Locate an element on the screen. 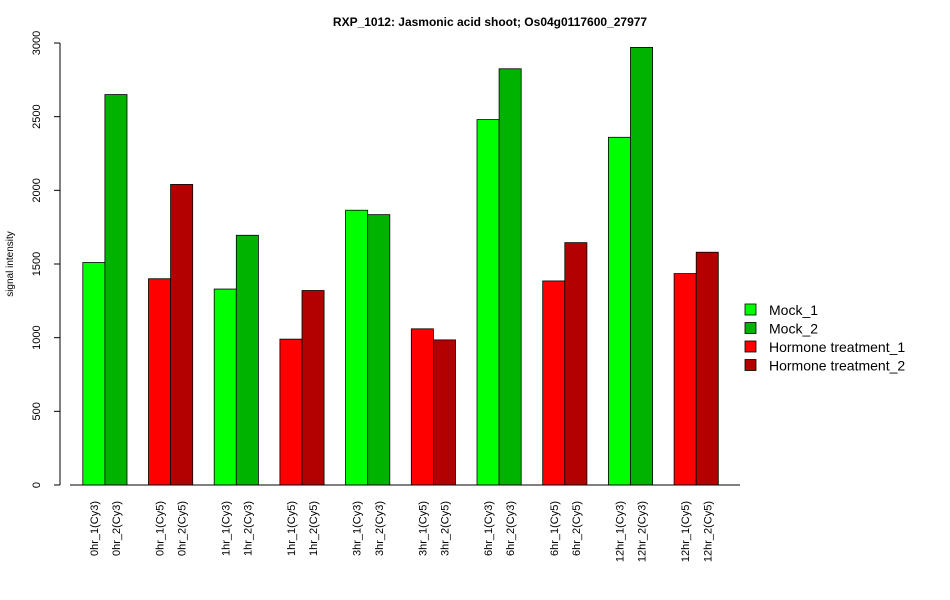 The width and height of the screenshot is (950, 600). category-label: 1hr_2(Cy5) is located at coordinates (314, 528).